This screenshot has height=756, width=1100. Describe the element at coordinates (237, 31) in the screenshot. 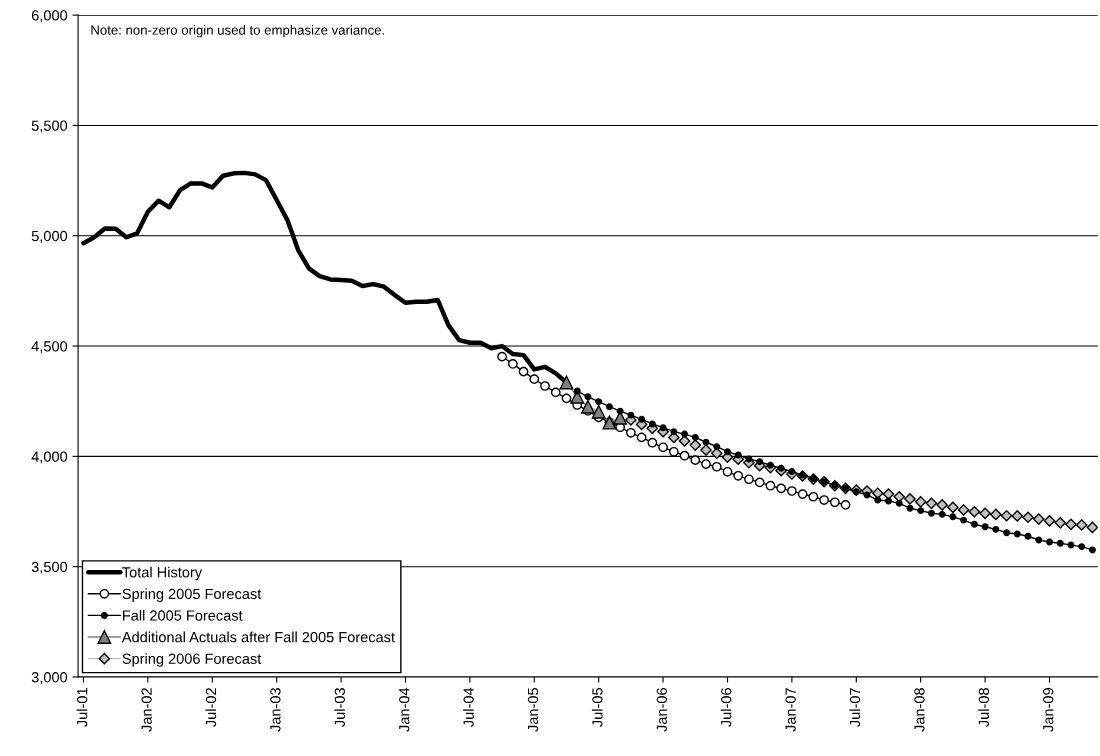

I see `annotation: Note: non-zero origin used to emphasize variance.` at that location.